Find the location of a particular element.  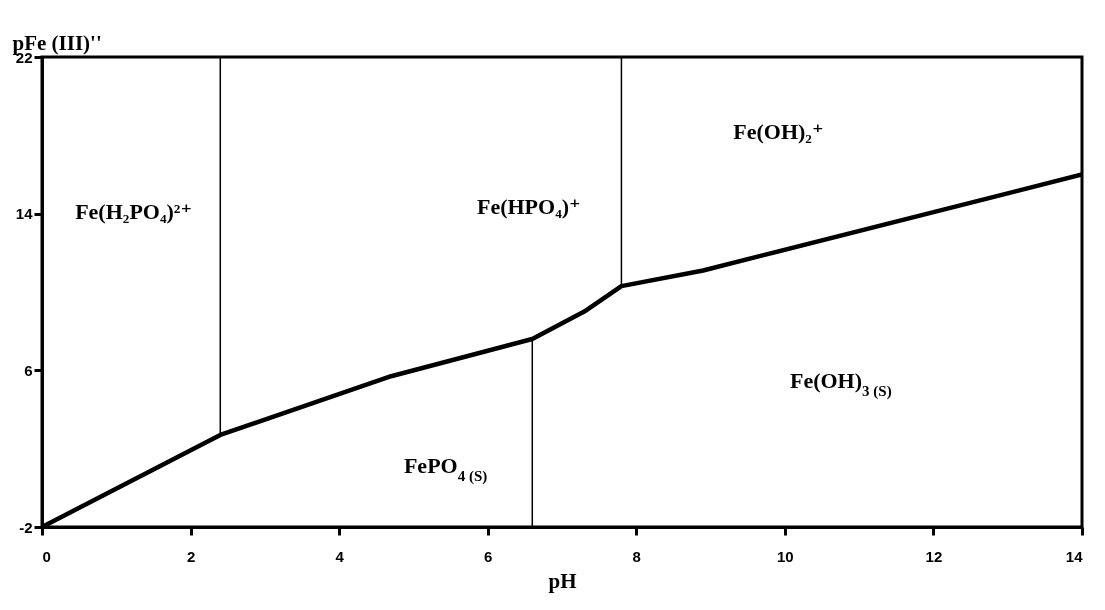

y-tick-label: 6 is located at coordinates (28, 370).